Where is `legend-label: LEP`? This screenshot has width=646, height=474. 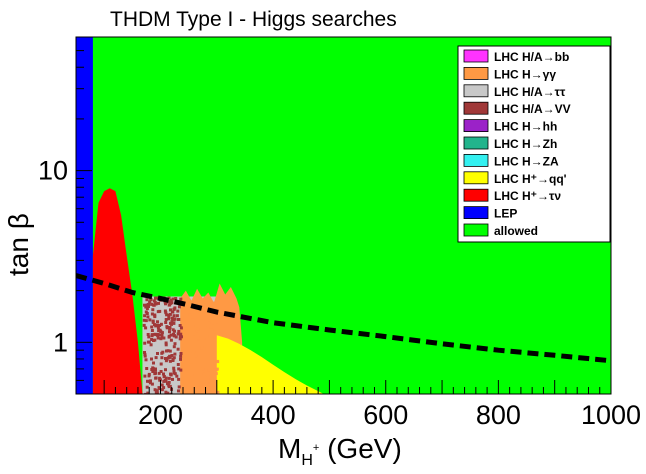 legend-label: LEP is located at coordinates (505, 214).